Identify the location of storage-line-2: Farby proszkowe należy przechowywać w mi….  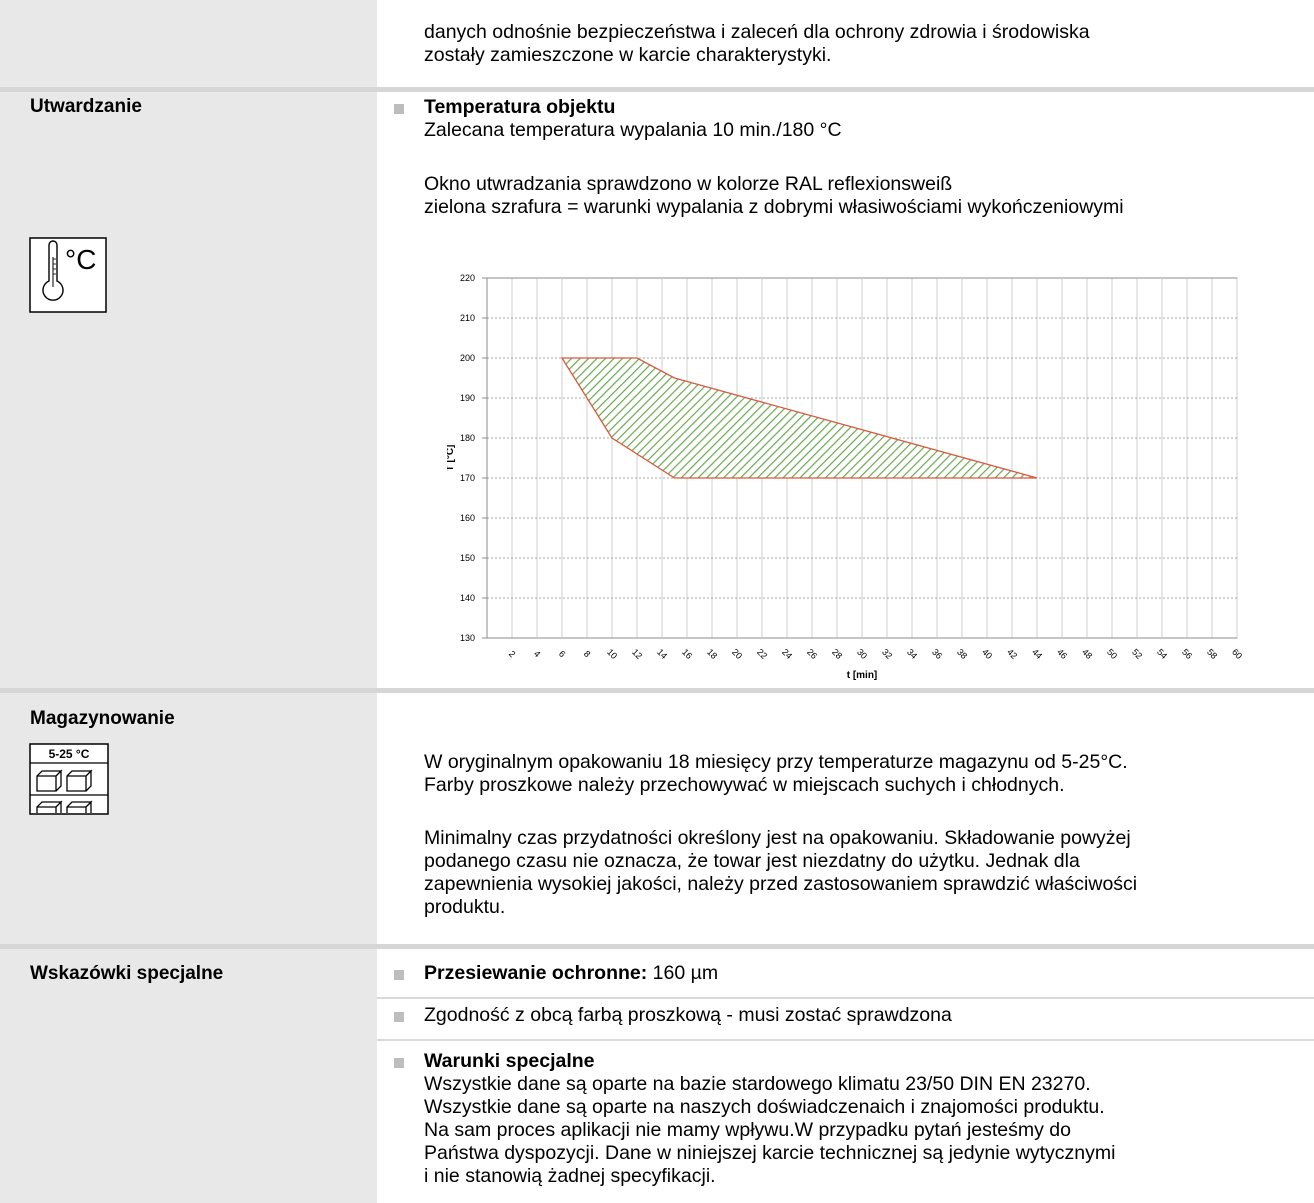
(744, 785).